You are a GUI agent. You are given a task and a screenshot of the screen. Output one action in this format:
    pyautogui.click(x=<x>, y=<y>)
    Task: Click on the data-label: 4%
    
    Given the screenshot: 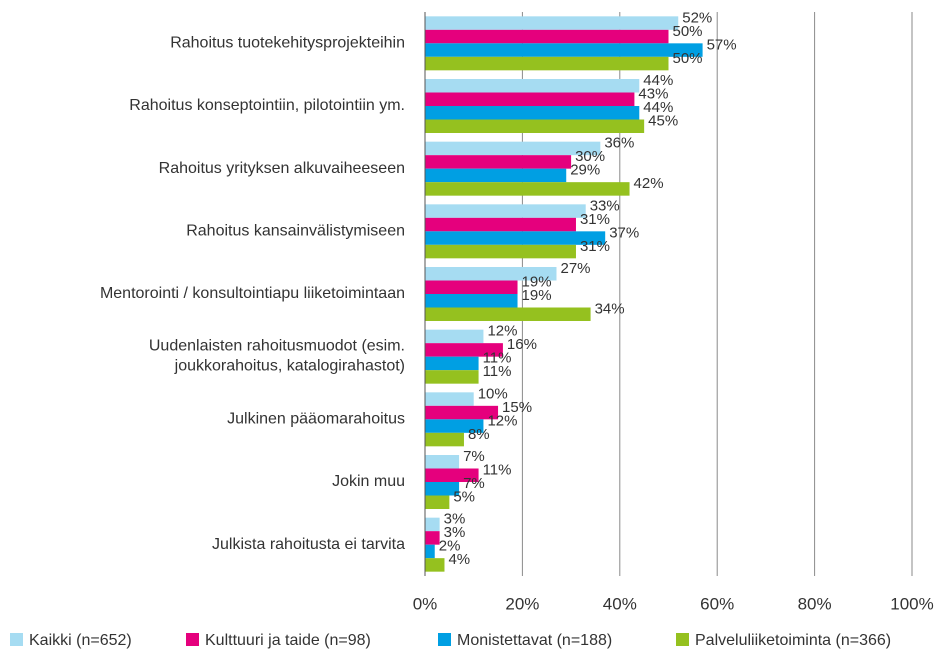 What is the action you would take?
    pyautogui.click(x=459, y=559)
    